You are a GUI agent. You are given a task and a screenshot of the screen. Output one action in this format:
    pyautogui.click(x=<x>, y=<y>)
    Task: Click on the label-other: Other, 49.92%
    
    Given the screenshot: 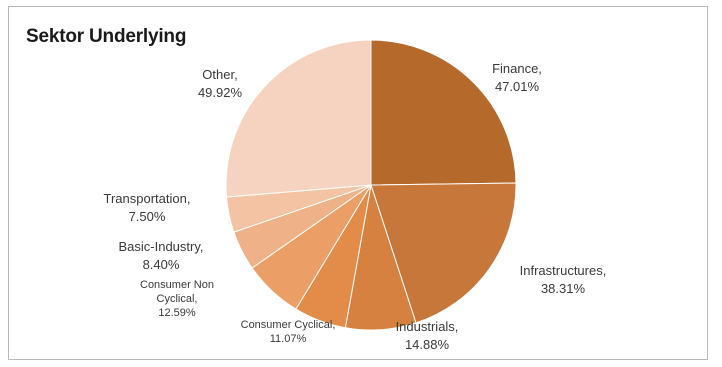 What is the action you would take?
    pyautogui.click(x=220, y=83)
    